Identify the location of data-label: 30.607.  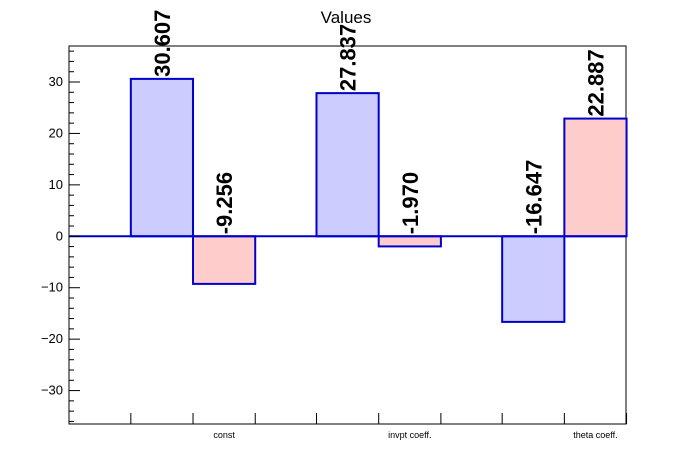
(162, 43).